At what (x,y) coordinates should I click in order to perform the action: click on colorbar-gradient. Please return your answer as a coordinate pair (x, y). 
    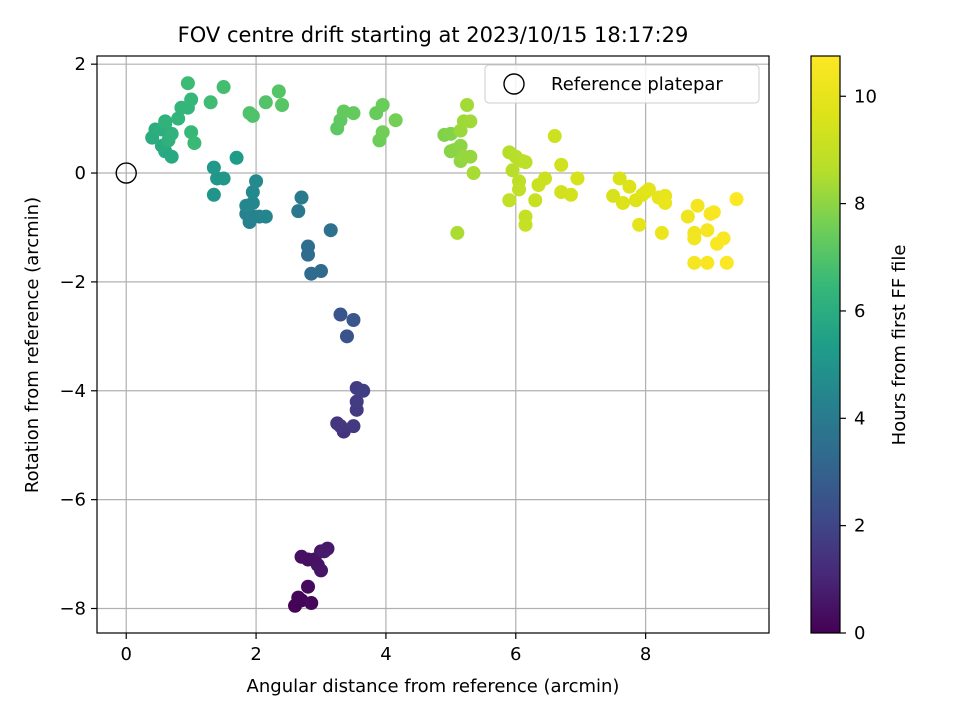
    Looking at the image, I should click on (825, 344).